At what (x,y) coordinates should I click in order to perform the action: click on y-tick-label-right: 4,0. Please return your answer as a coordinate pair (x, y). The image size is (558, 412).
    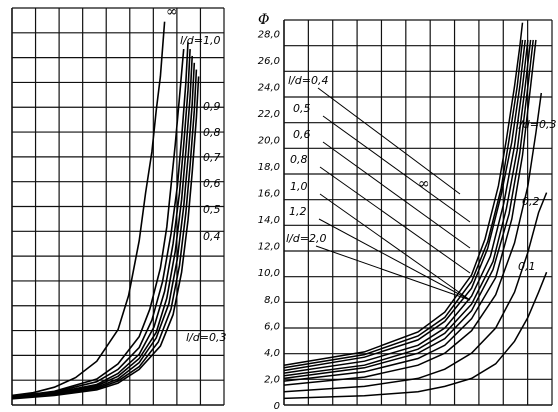
    Looking at the image, I should click on (272, 353).